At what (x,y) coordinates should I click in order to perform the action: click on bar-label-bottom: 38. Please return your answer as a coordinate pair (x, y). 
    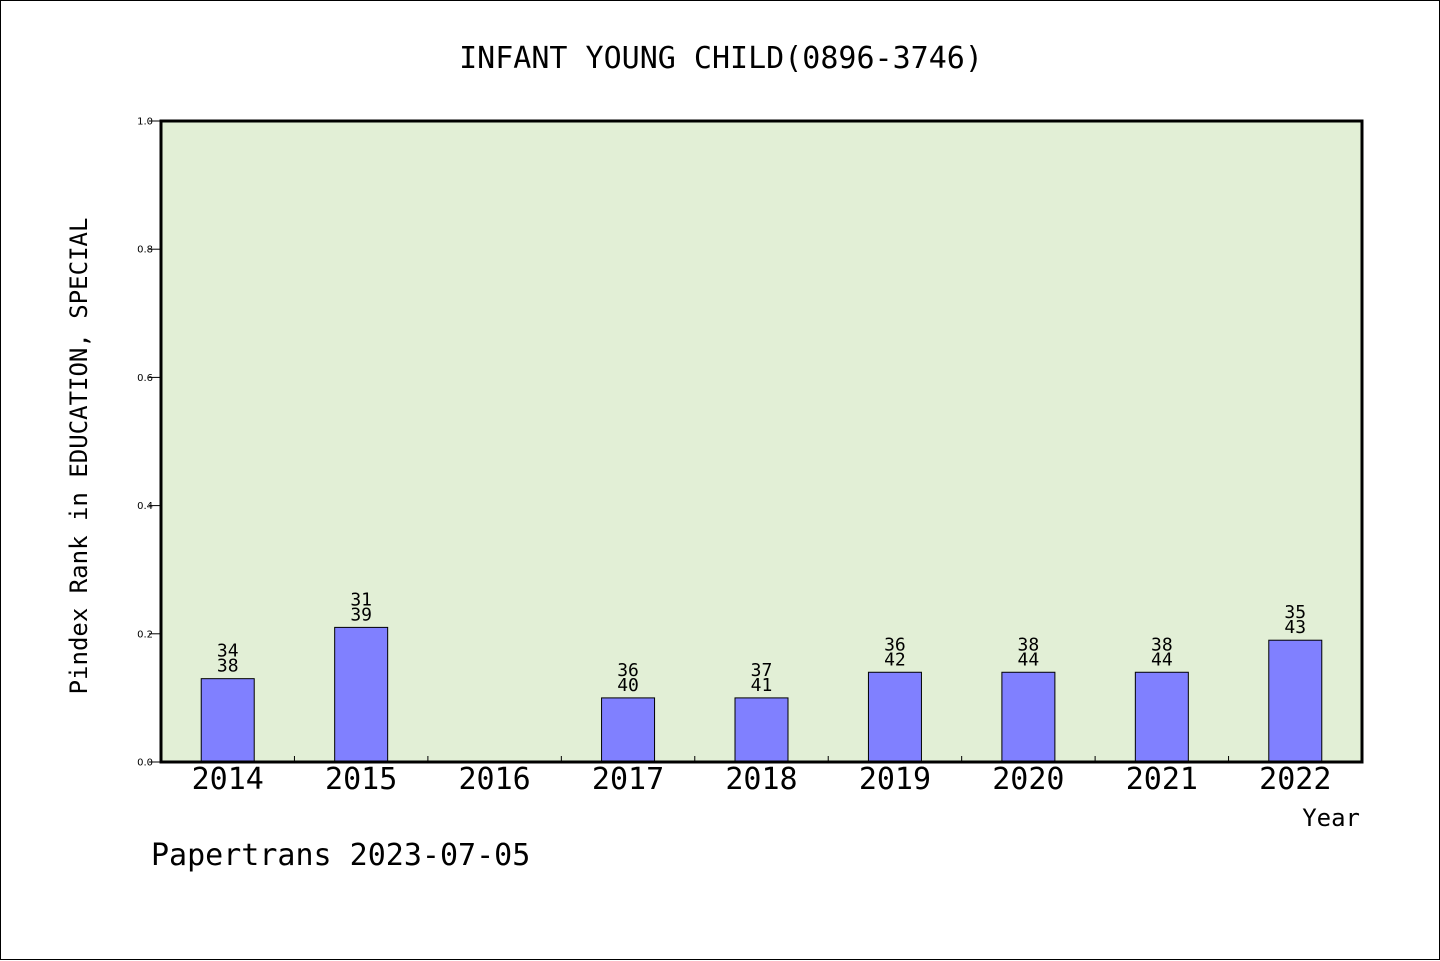
    Looking at the image, I should click on (228, 666).